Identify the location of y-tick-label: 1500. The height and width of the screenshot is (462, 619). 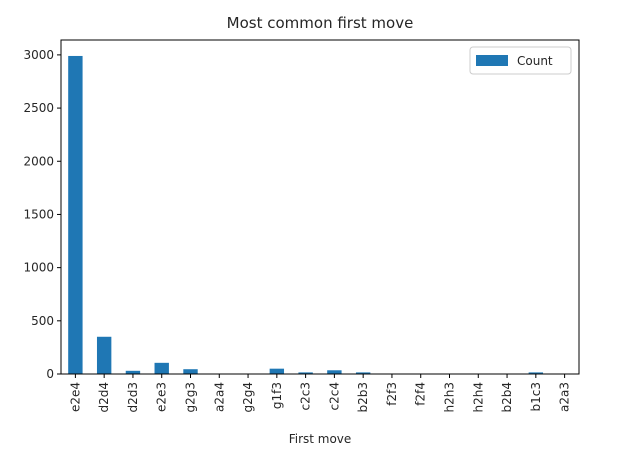
(38, 214).